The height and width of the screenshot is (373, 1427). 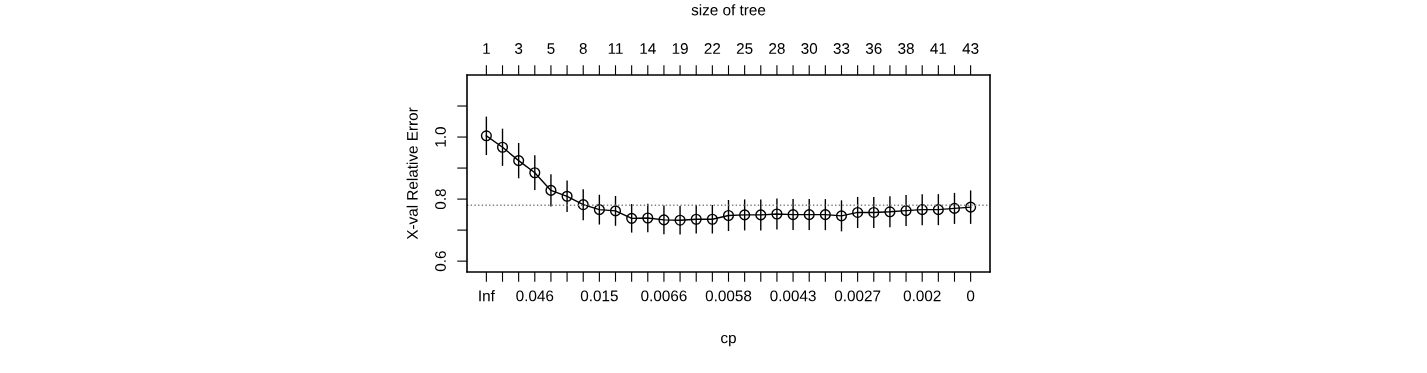 What do you see at coordinates (440, 137) in the screenshot?
I see `y-tick-label: 1.0` at bounding box center [440, 137].